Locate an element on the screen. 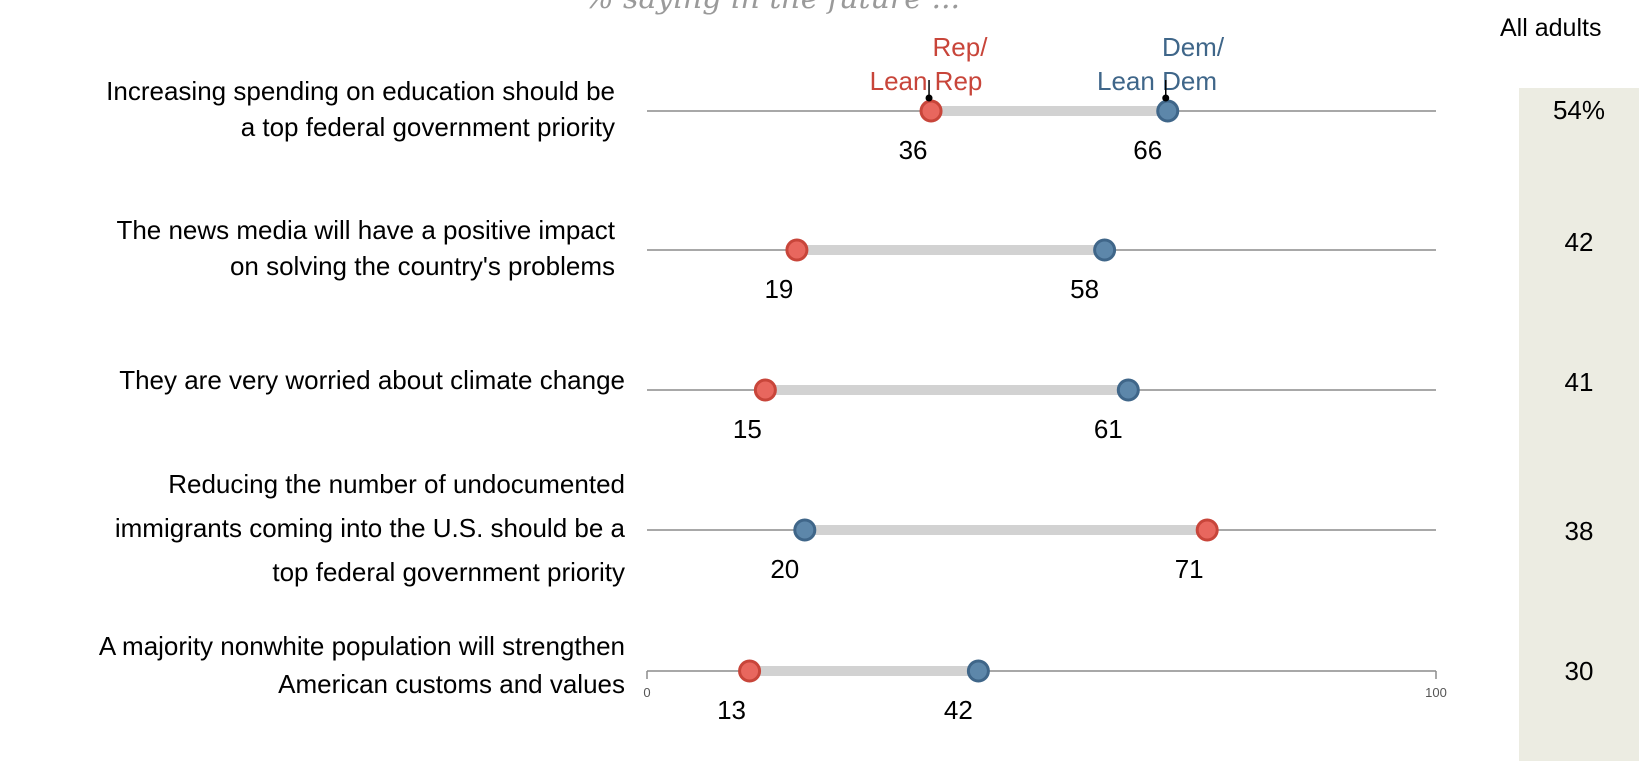 Image resolution: width=1639 pixels, height=761 pixels. all-adults-header: All adults is located at coordinates (1551, 28).